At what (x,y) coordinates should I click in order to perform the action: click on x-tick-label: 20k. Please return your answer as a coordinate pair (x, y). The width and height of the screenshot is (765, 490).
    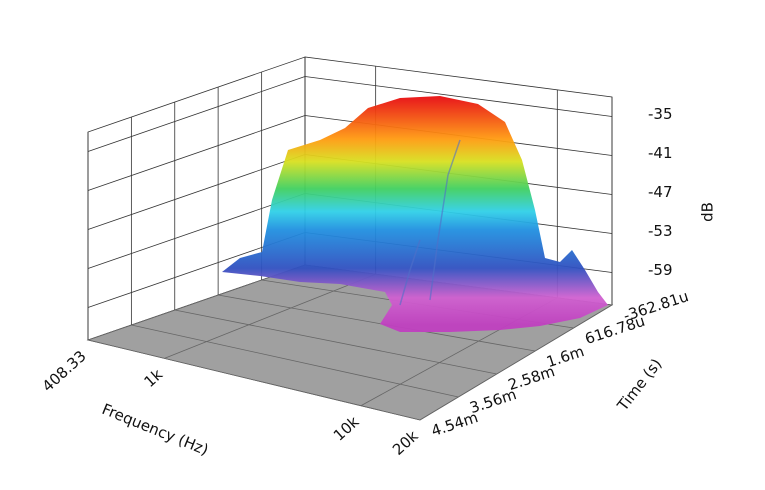
    Looking at the image, I should click on (405, 443).